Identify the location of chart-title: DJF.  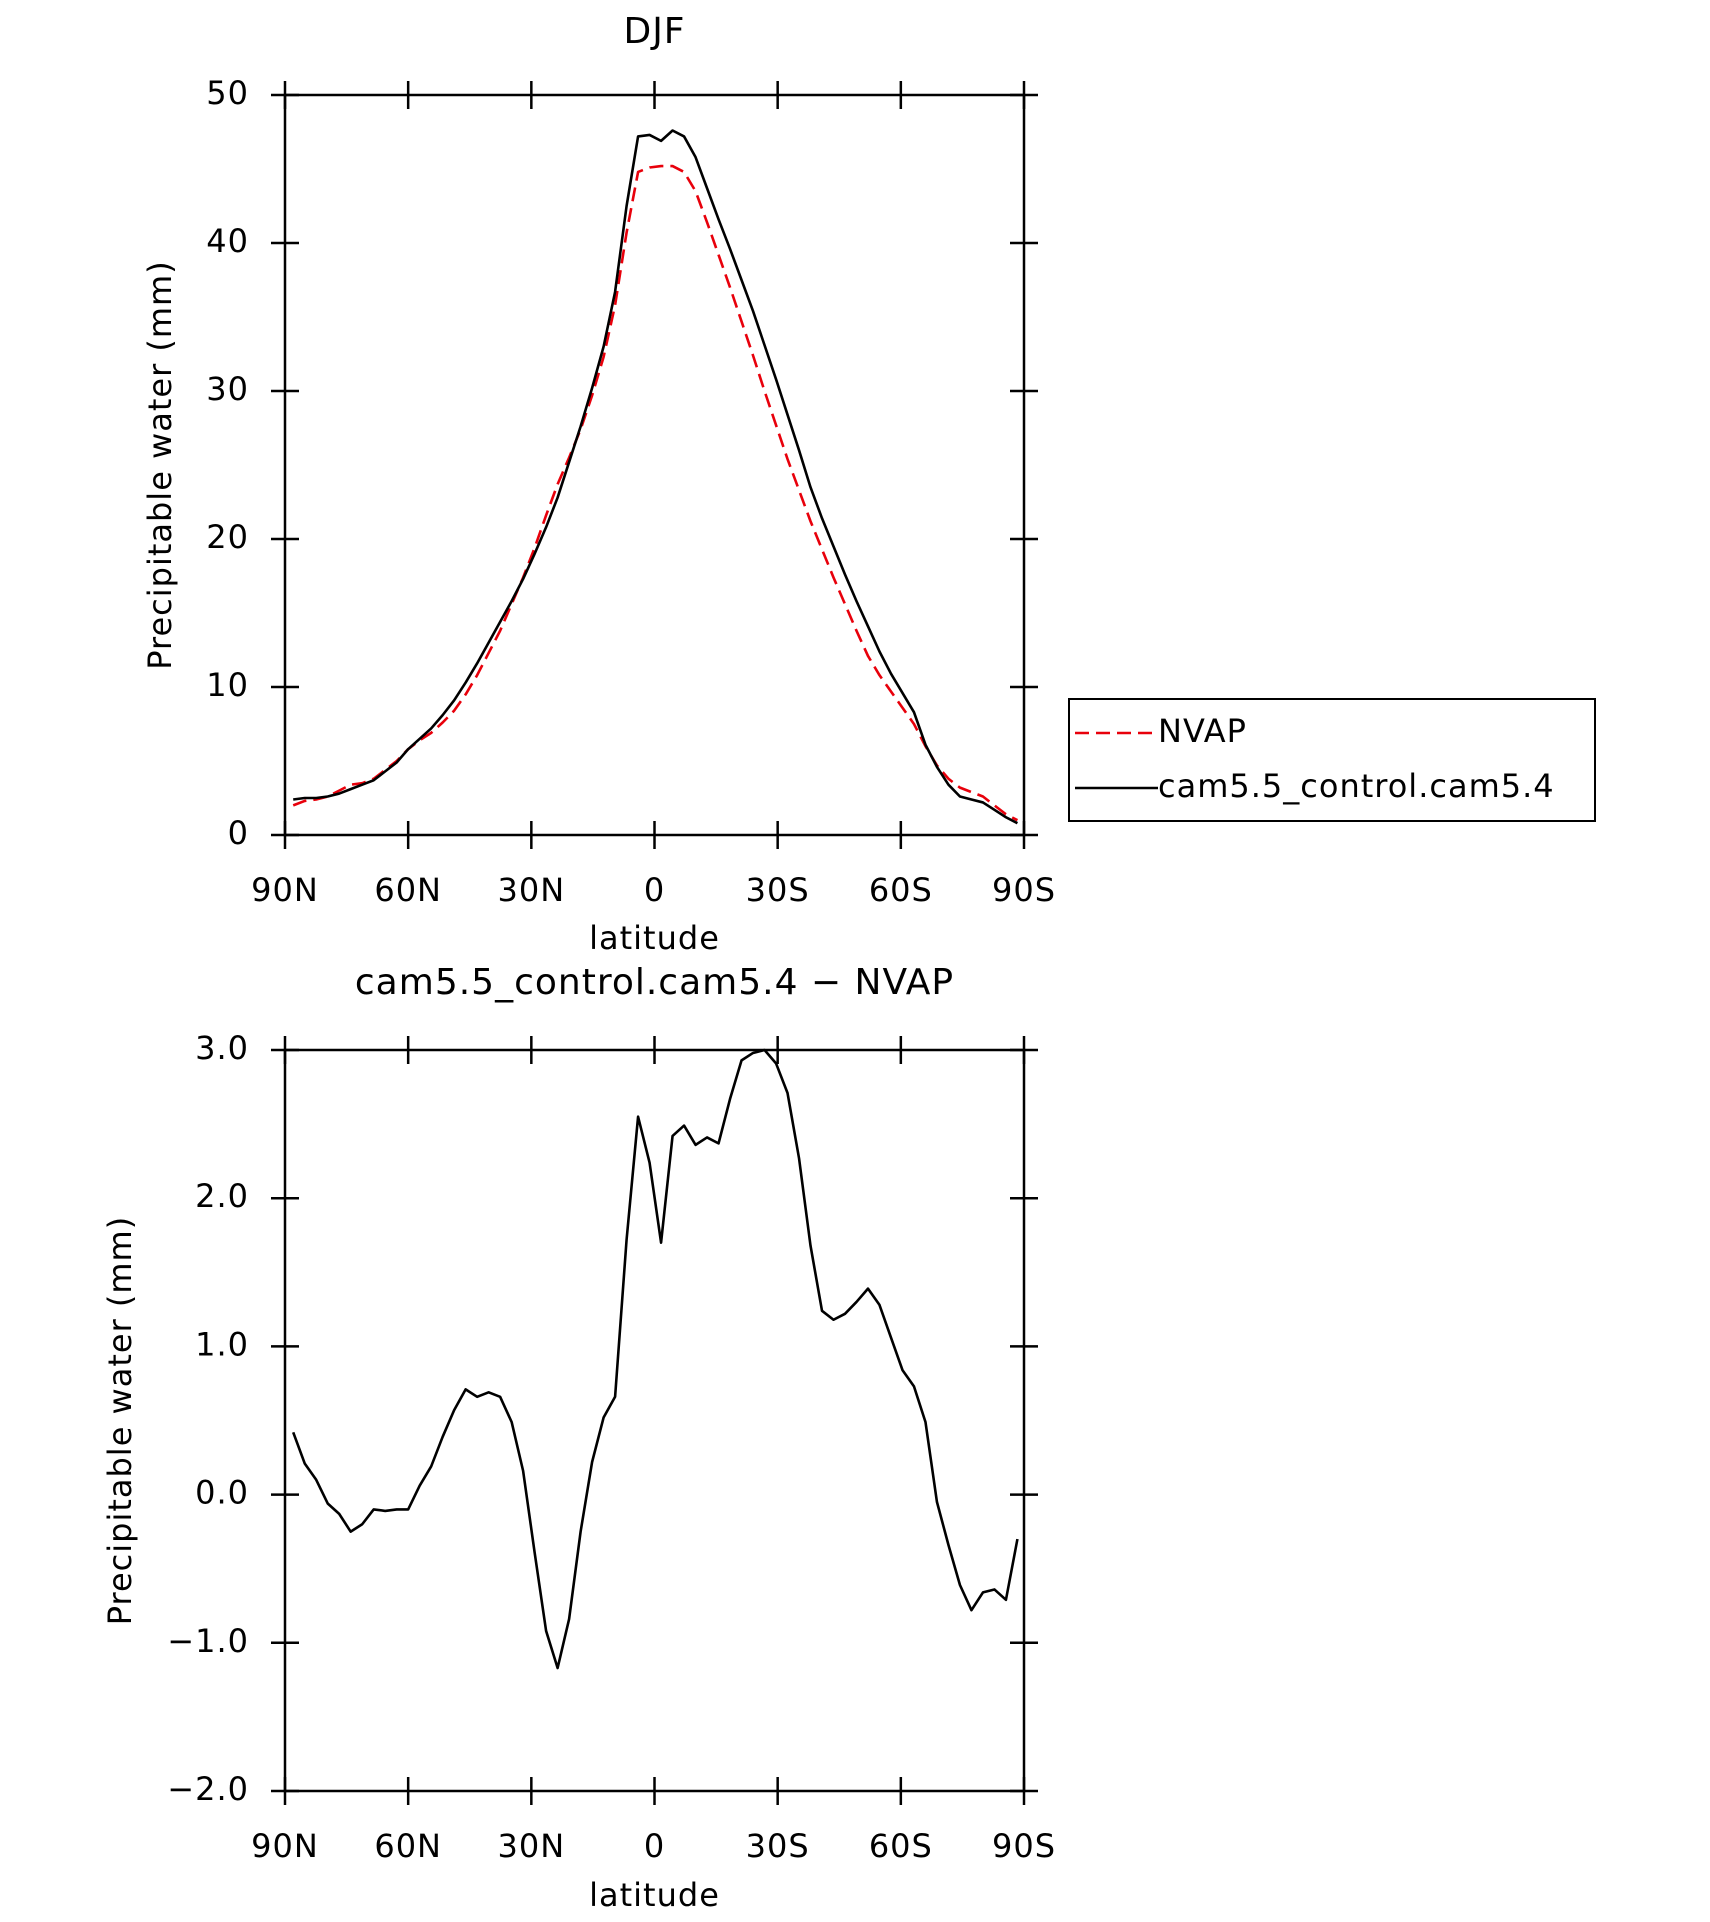
(654, 31).